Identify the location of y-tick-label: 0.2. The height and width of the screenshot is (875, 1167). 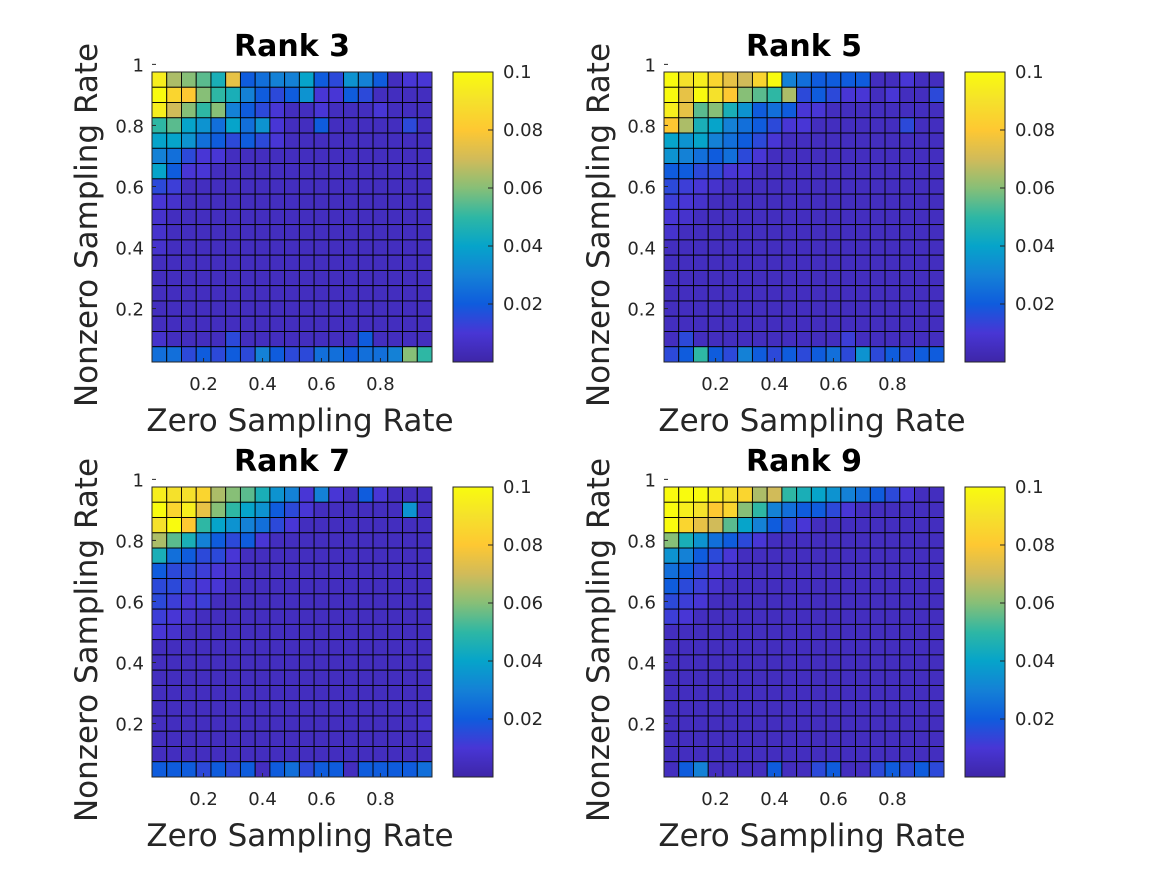
(129, 310).